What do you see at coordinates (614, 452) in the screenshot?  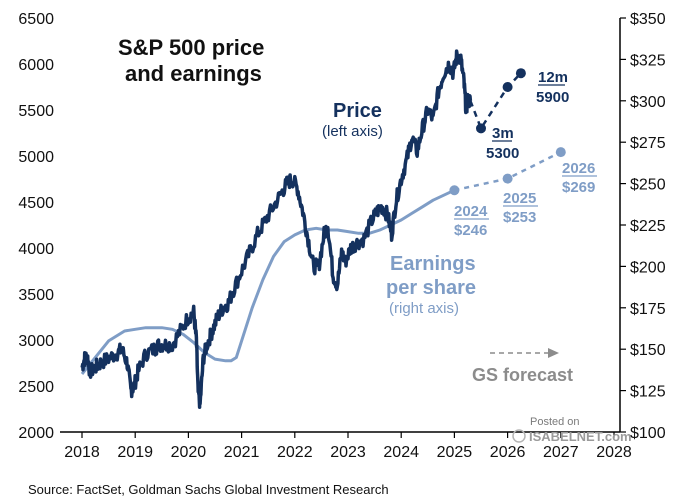 I see `x-tick-label: 2028` at bounding box center [614, 452].